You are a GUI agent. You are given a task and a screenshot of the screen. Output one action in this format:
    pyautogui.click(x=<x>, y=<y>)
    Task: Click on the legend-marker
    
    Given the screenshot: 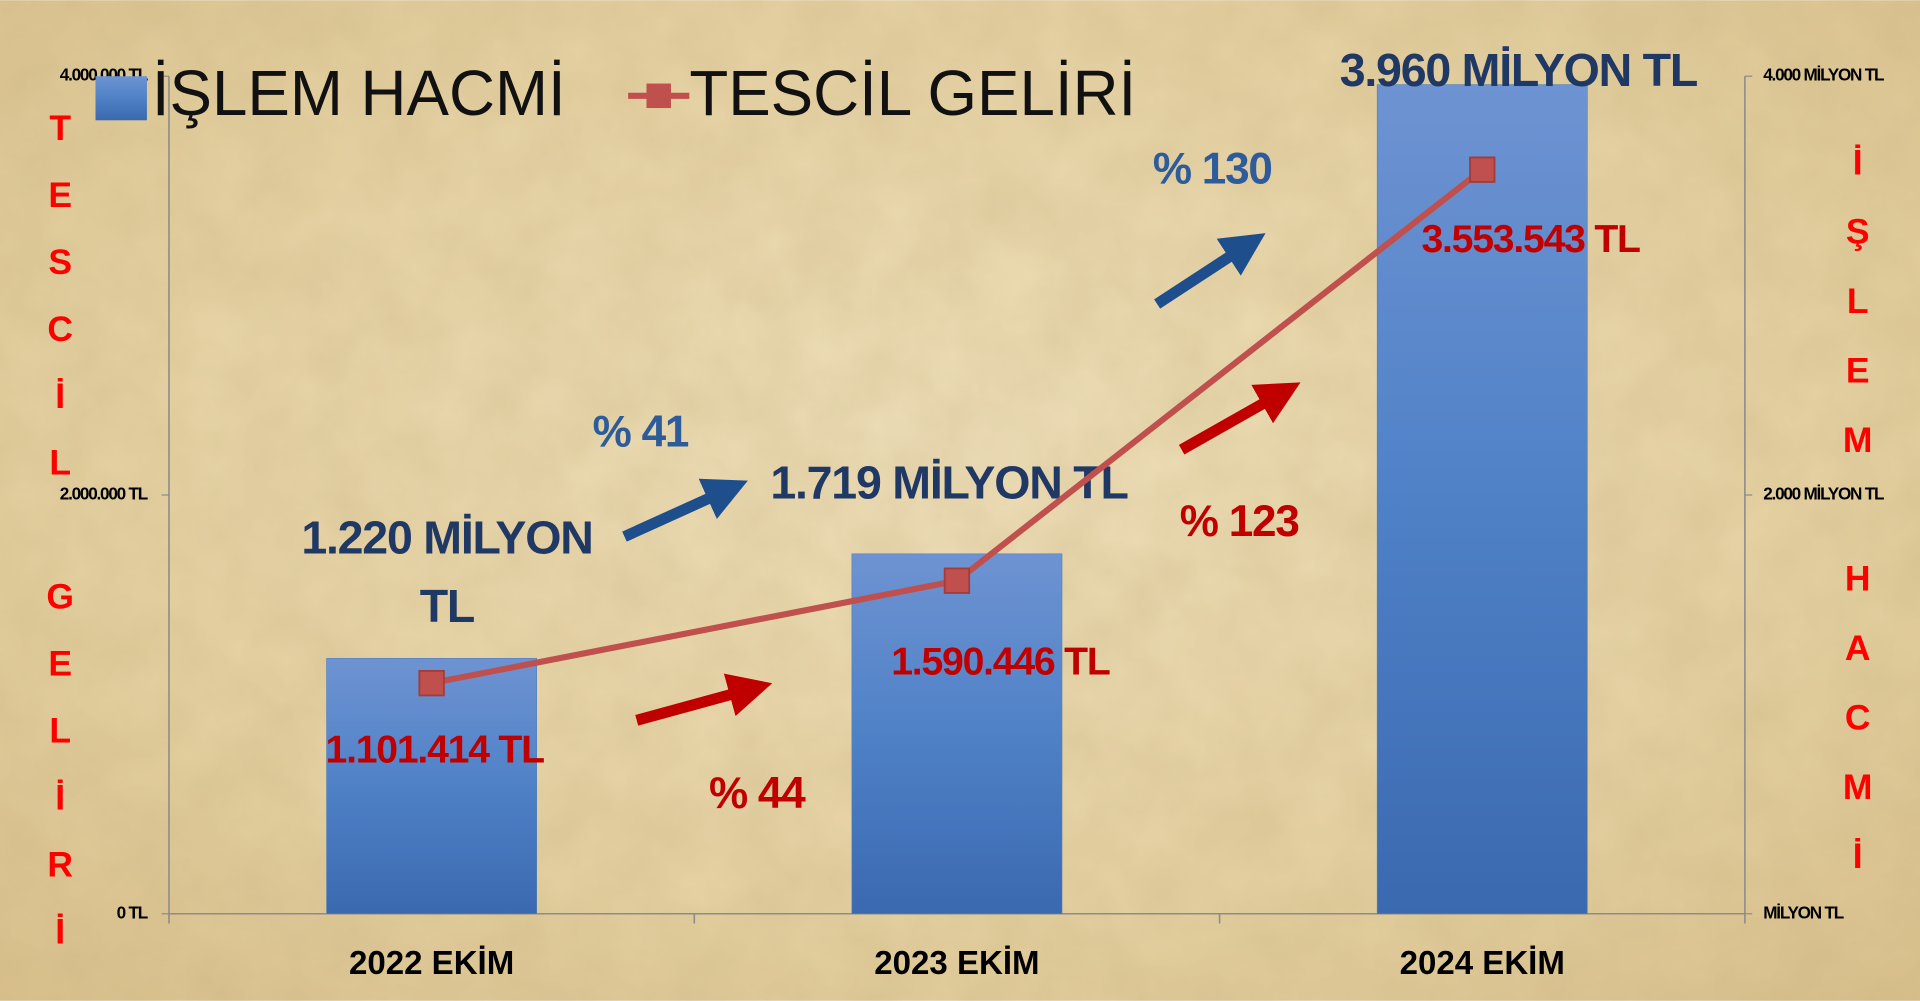 What is the action you would take?
    pyautogui.click(x=658, y=96)
    